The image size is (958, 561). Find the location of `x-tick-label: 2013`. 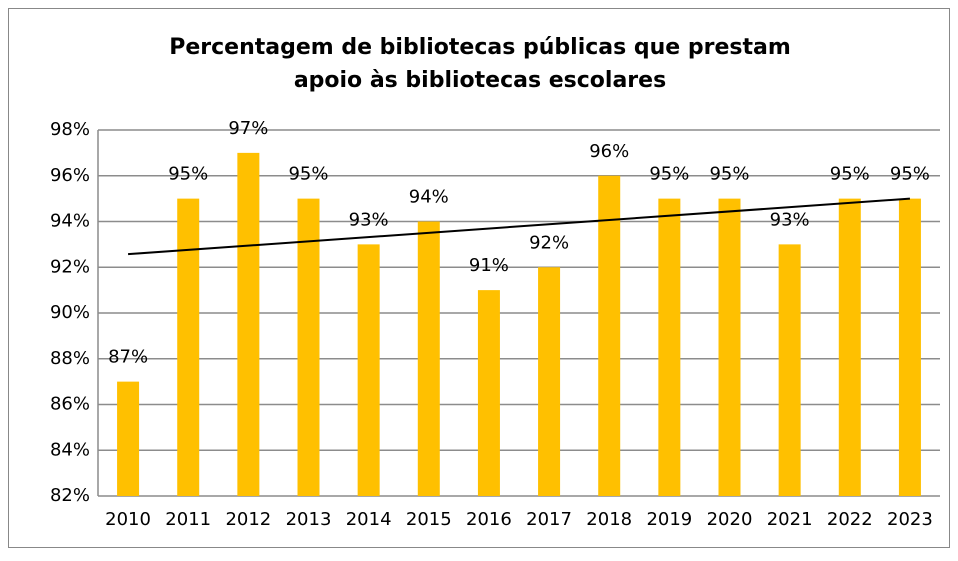

x-tick-label: 2013 is located at coordinates (309, 519).